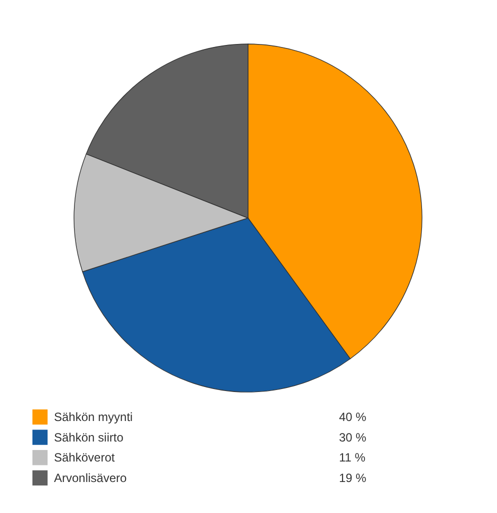 Image resolution: width=497 pixels, height=513 pixels. Describe the element at coordinates (352, 457) in the screenshot. I see `data-label: 11 %` at that location.